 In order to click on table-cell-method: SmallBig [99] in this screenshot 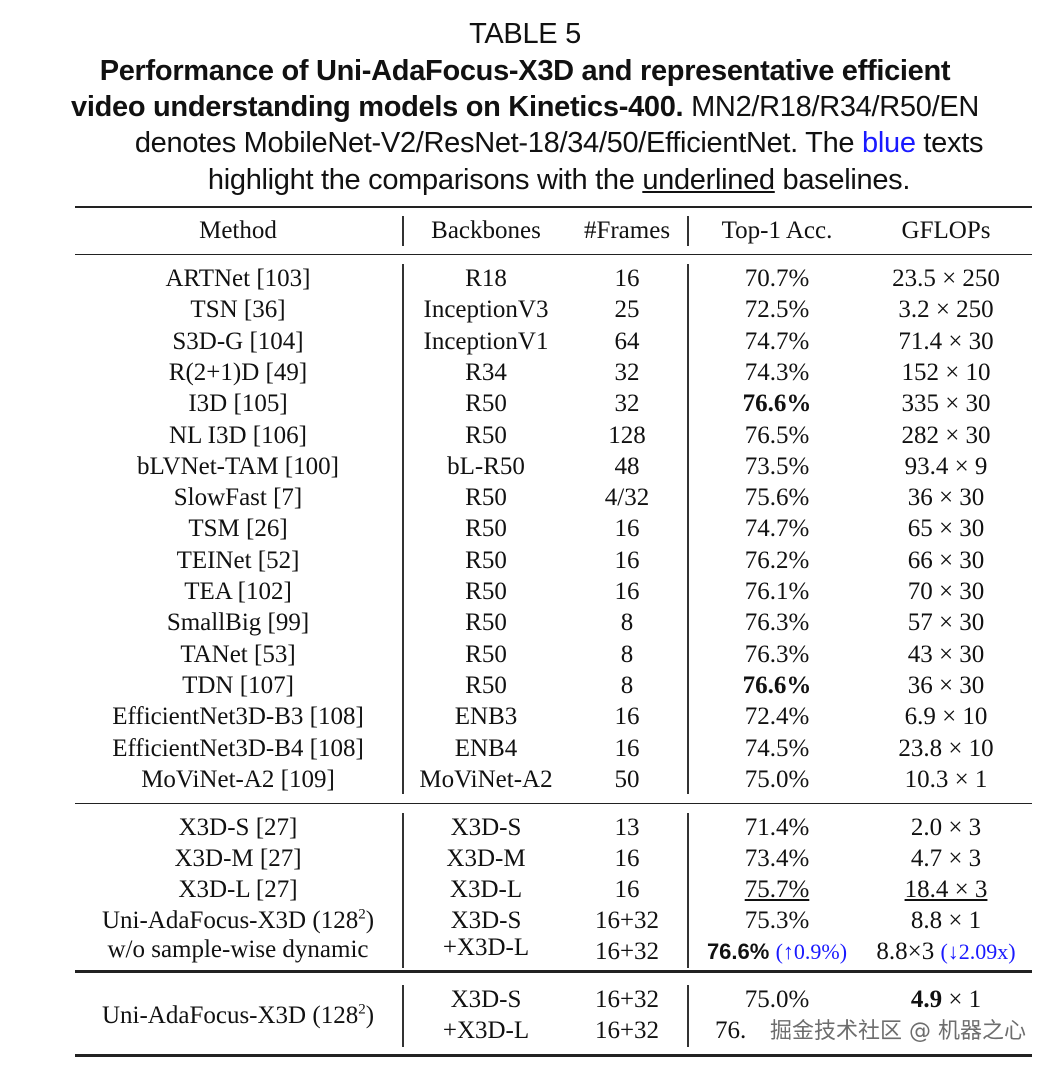, I will do `click(238, 623)`.